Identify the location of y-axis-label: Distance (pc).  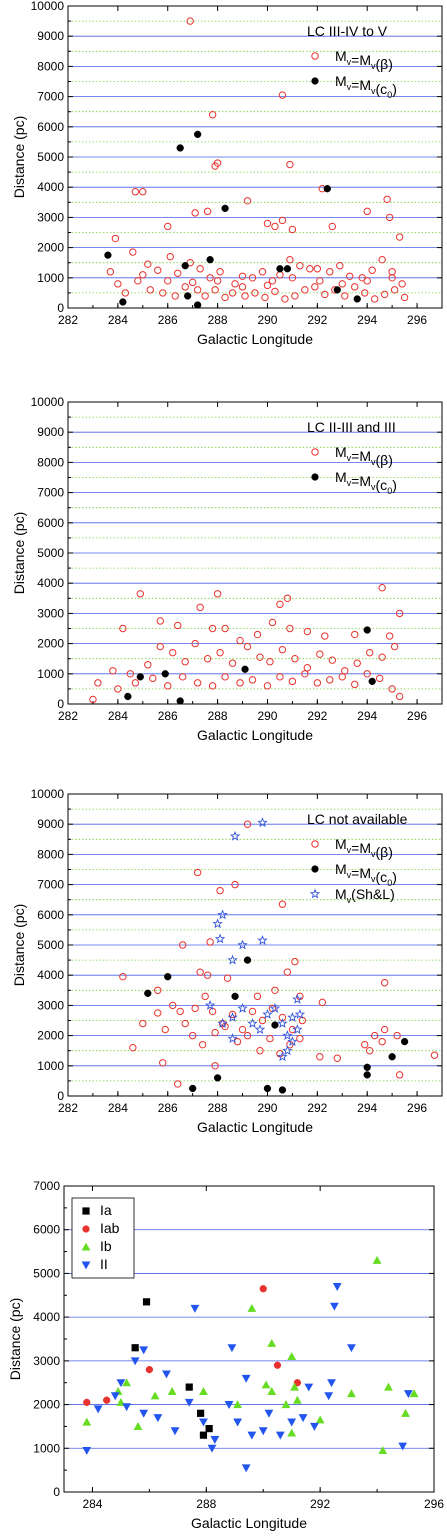
(19, 945).